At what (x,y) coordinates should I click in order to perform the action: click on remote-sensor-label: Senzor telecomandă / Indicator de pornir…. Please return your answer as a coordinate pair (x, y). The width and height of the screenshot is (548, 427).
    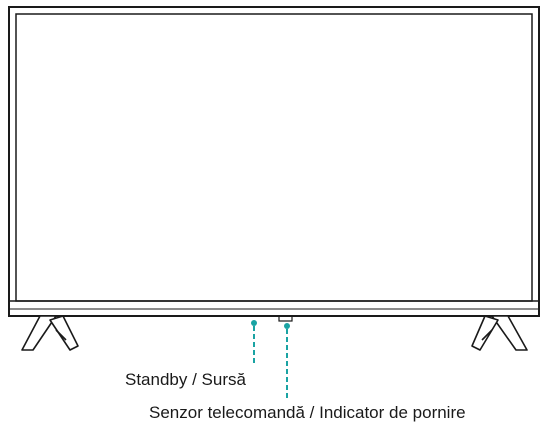
    Looking at the image, I should click on (307, 412).